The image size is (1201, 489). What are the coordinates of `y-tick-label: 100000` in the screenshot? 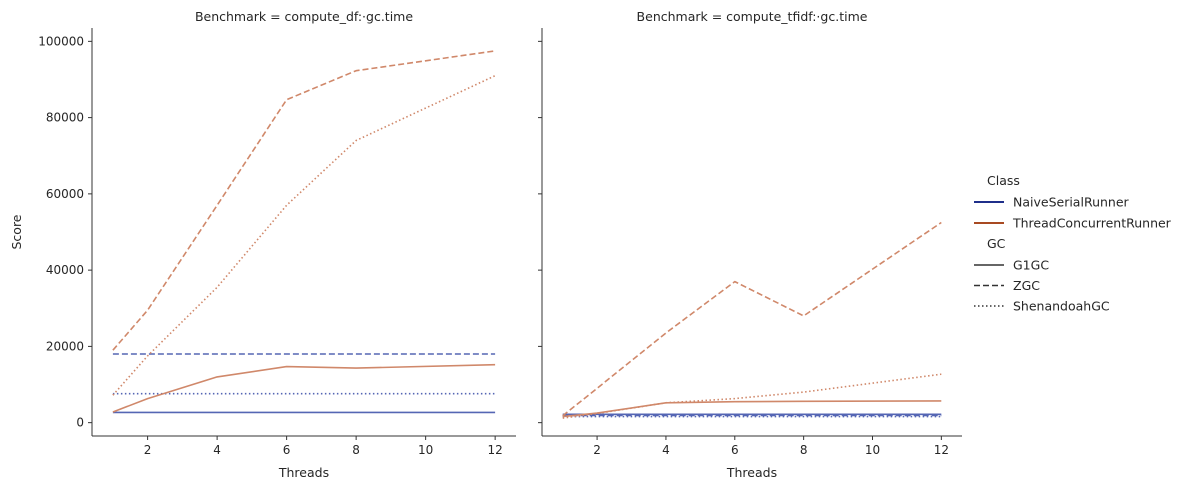 It's located at (61, 41).